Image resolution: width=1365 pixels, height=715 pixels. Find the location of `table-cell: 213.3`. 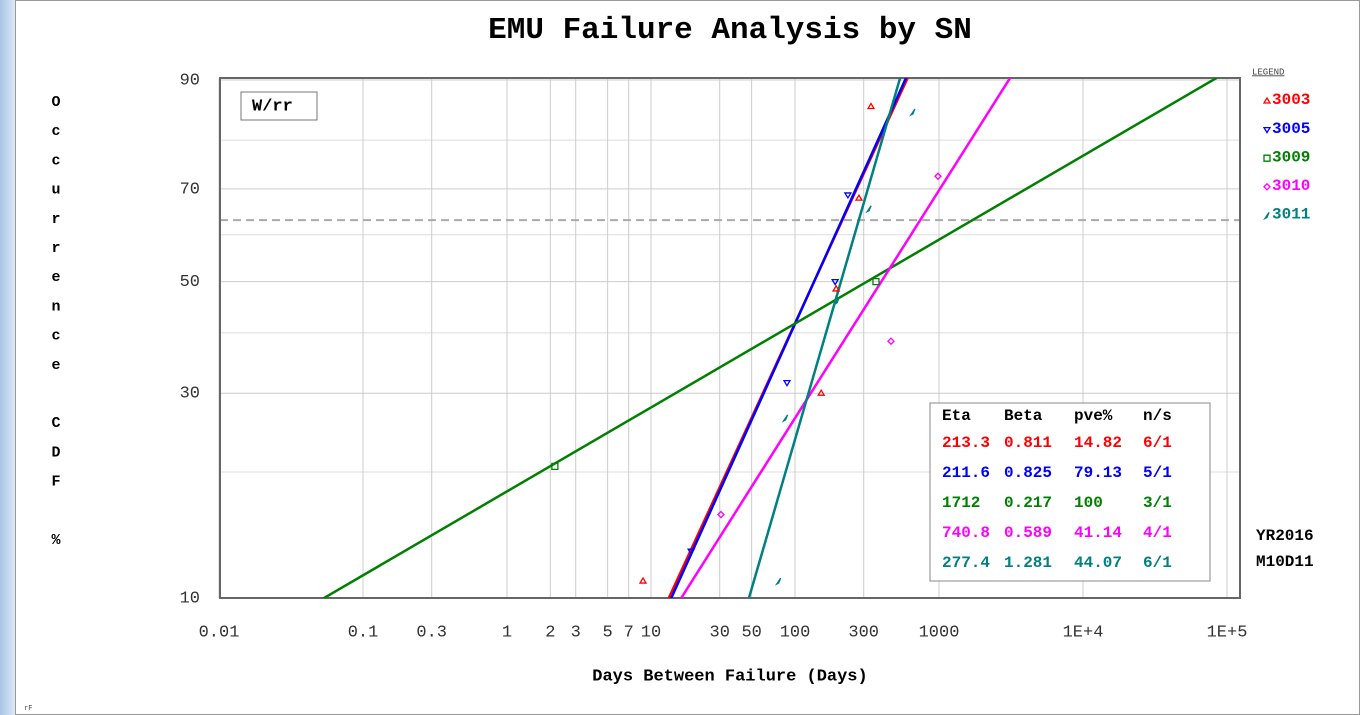

table-cell: 213.3 is located at coordinates (966, 443).